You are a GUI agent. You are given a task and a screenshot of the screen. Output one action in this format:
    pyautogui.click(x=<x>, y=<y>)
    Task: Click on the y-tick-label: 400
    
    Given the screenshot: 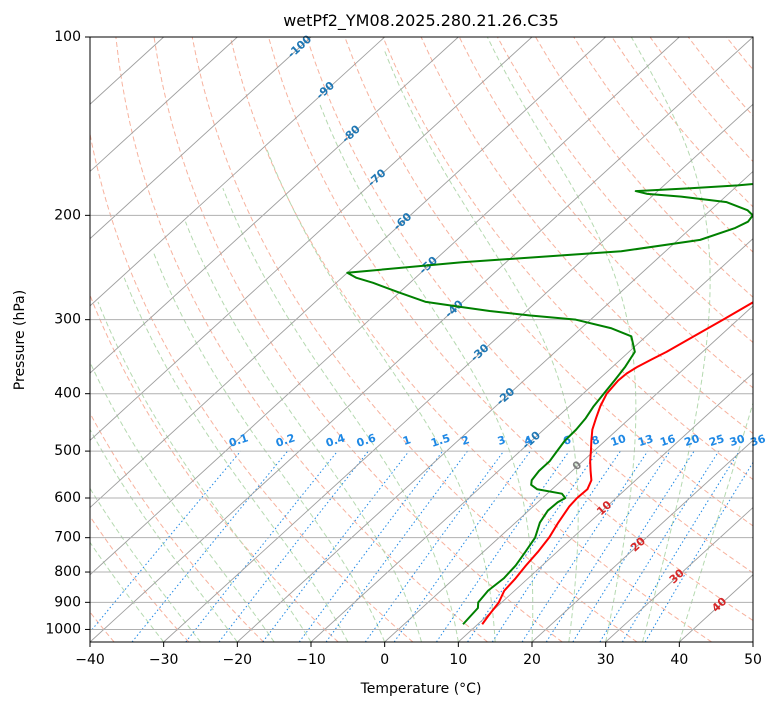 What is the action you would take?
    pyautogui.click(x=67, y=394)
    